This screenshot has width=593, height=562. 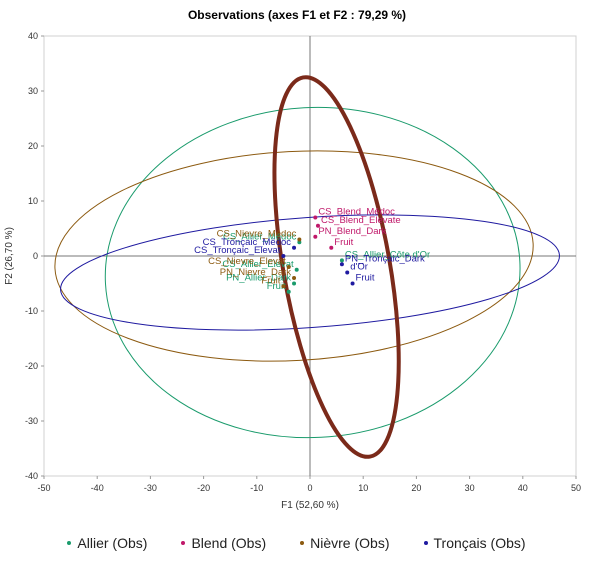 I want to click on legend-item: Blend (Obs), so click(x=223, y=543).